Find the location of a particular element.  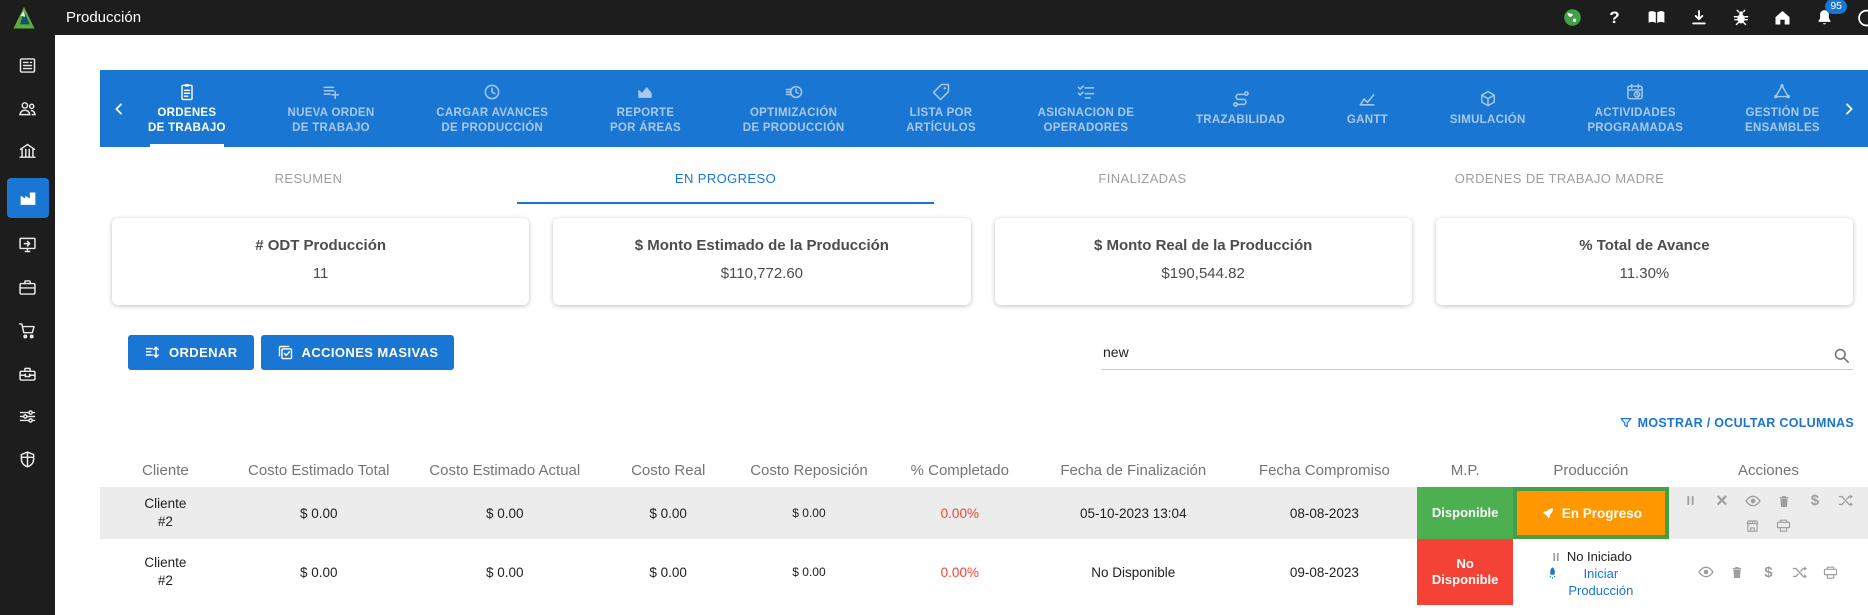

tab-gestion-de-ensambles: GESTIÓN DE ENSAMBLES is located at coordinates (1782, 108).